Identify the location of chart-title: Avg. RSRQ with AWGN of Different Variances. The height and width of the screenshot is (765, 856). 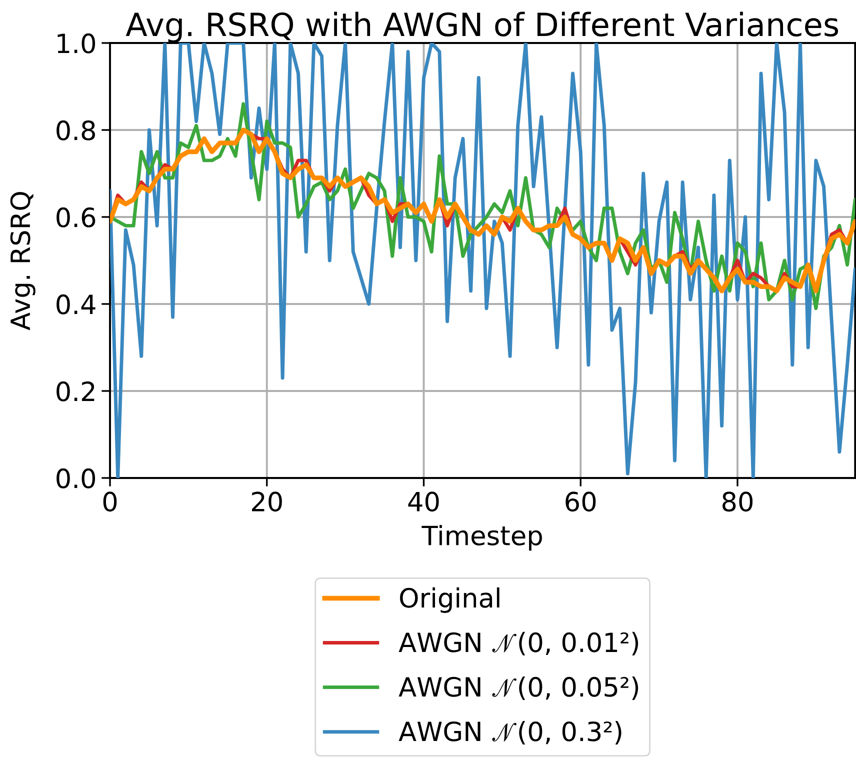
(482, 27).